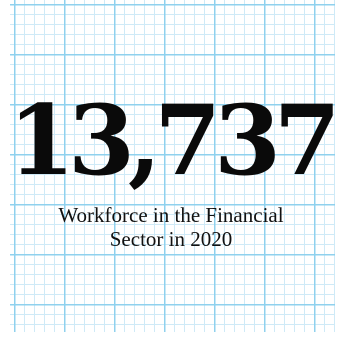 The height and width of the screenshot is (337, 342). What do you see at coordinates (171, 215) in the screenshot?
I see `stat-caption-line-1: Workforce in the Financial` at bounding box center [171, 215].